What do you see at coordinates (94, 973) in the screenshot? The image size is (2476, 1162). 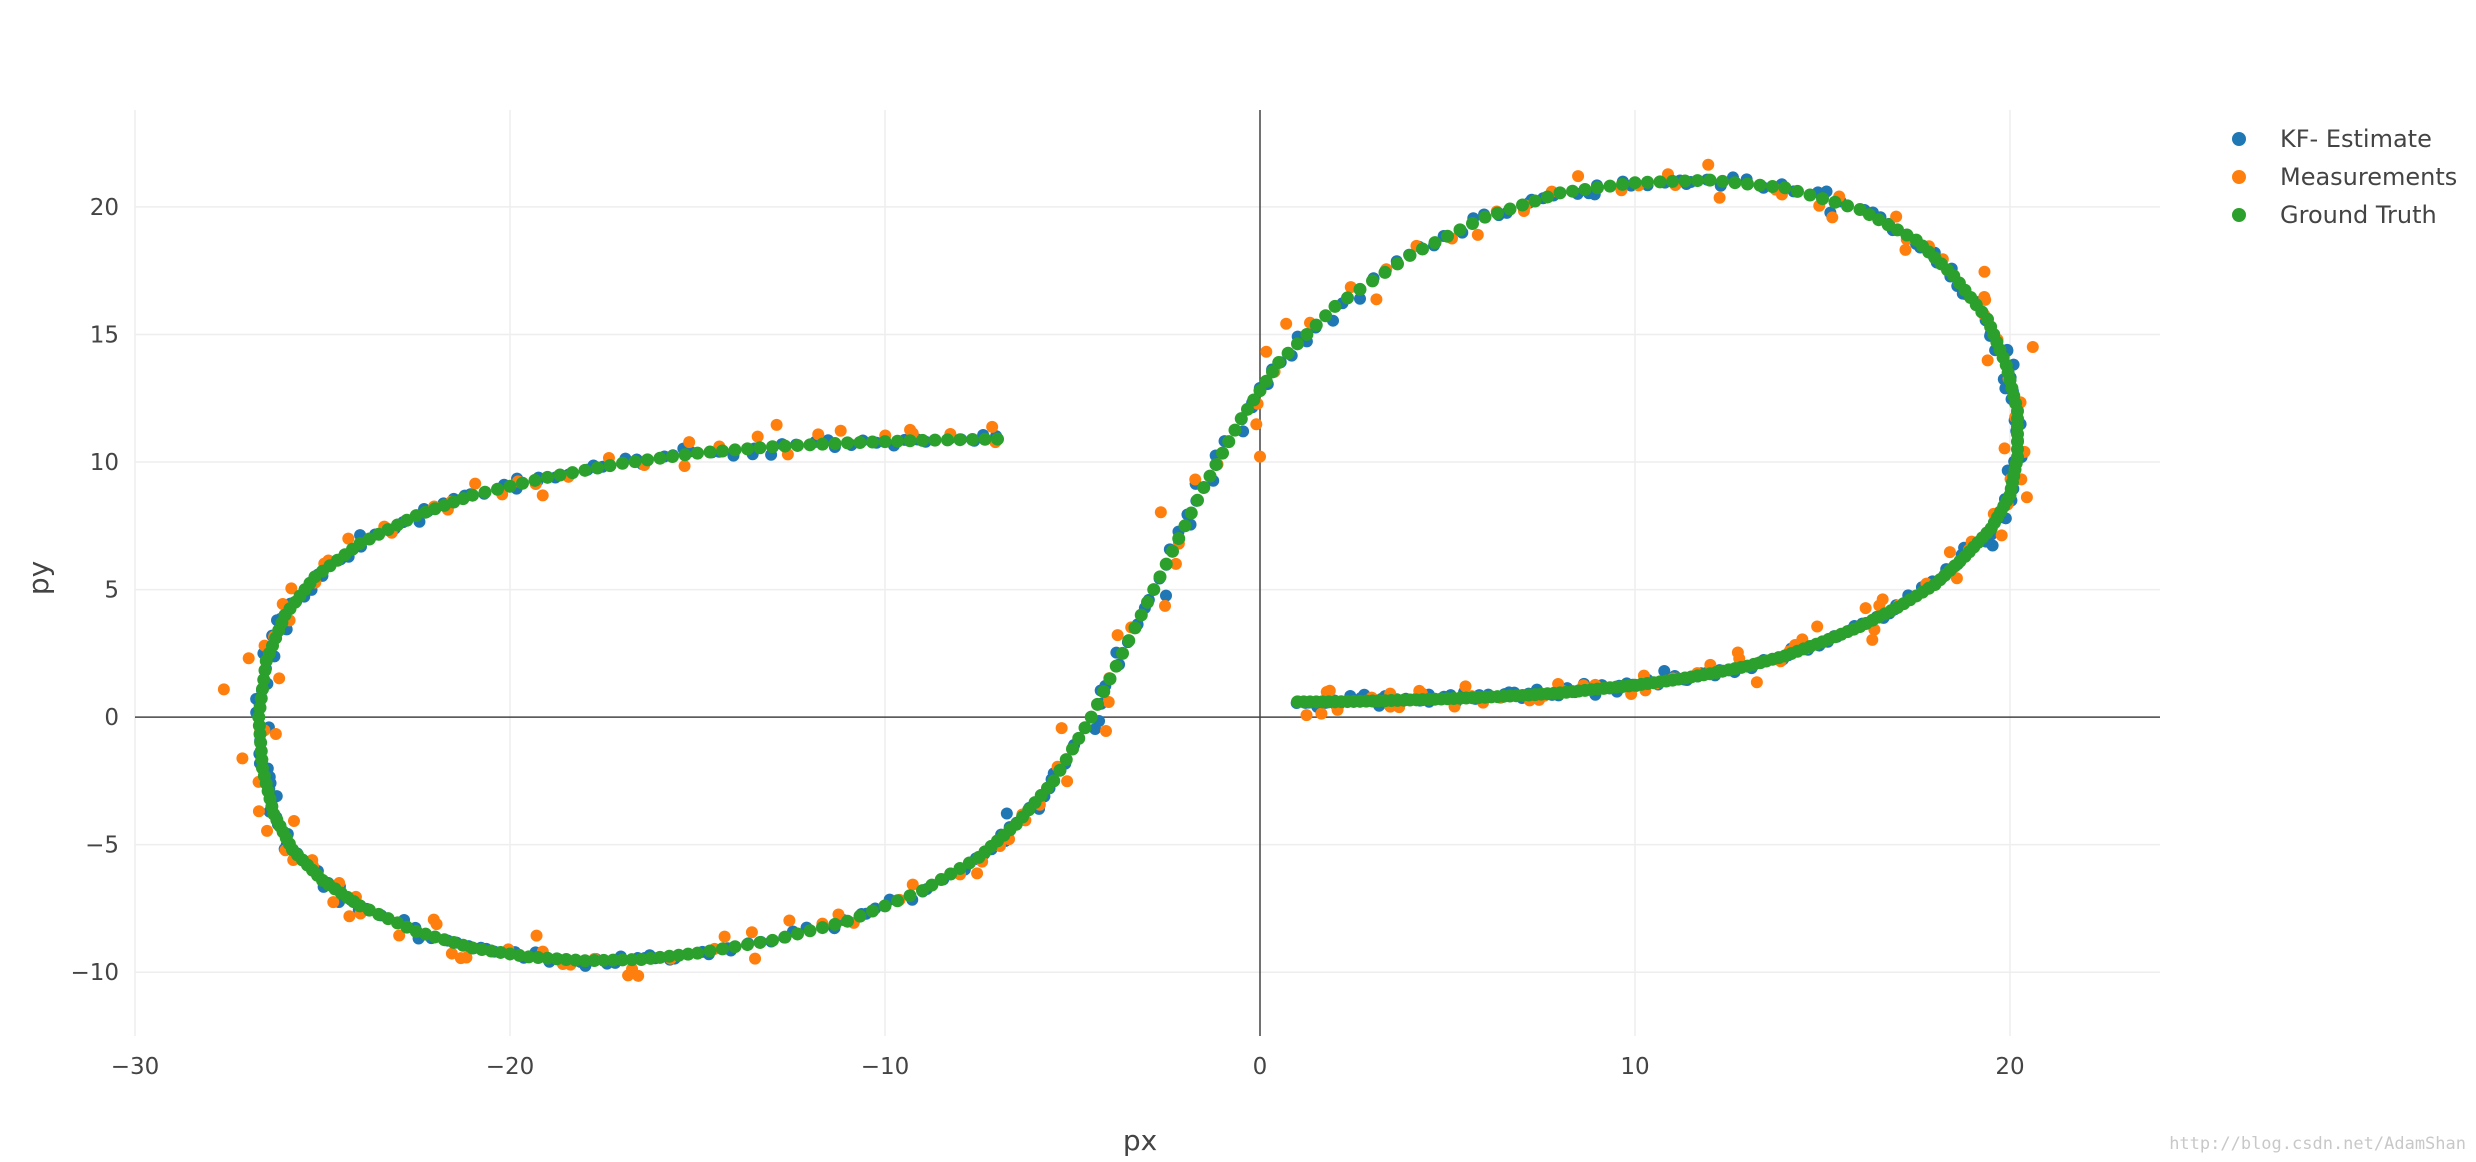 I see `y-tick-label: −10` at bounding box center [94, 973].